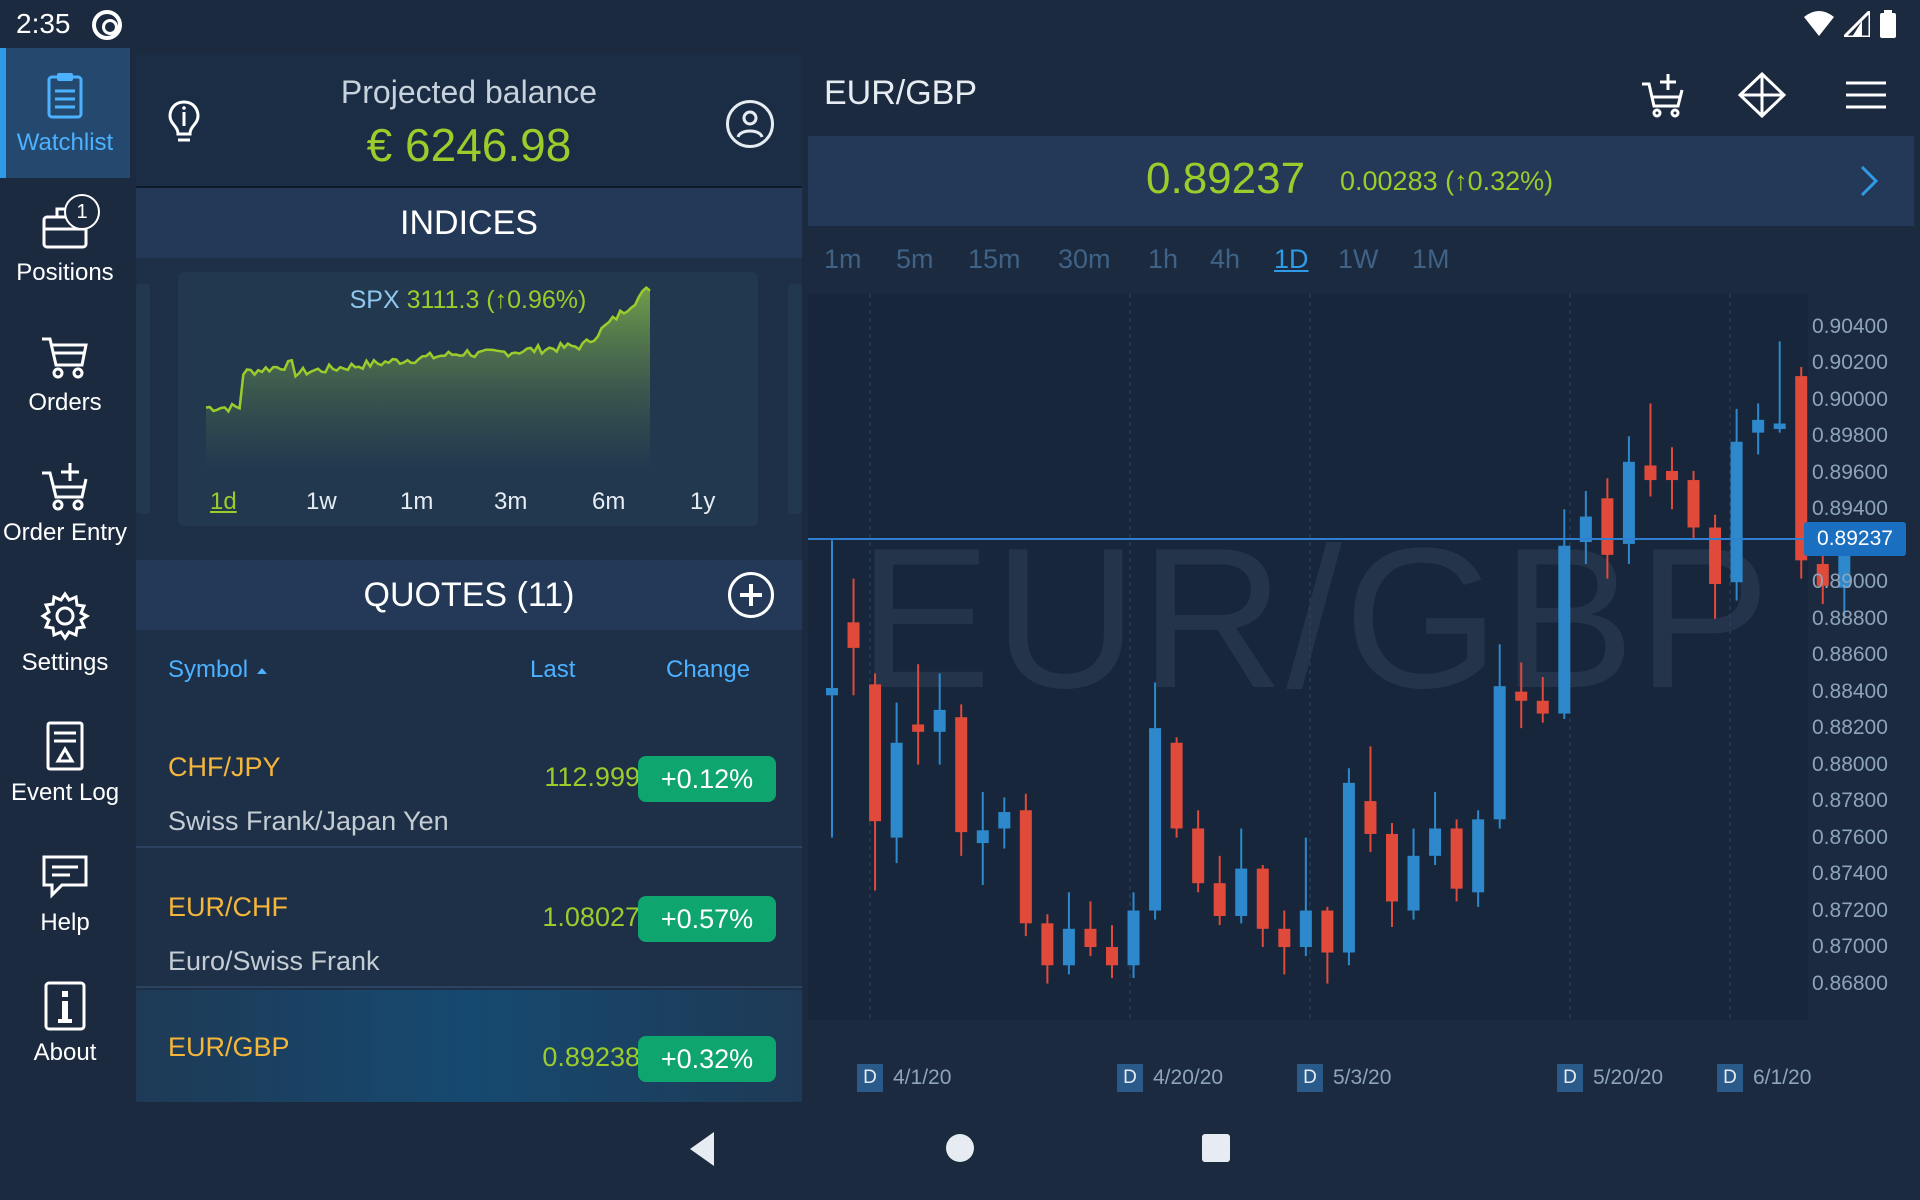 This screenshot has width=1920, height=1200. Describe the element at coordinates (1850, 399) in the screenshot. I see `price-tick-label: 0.90000` at that location.